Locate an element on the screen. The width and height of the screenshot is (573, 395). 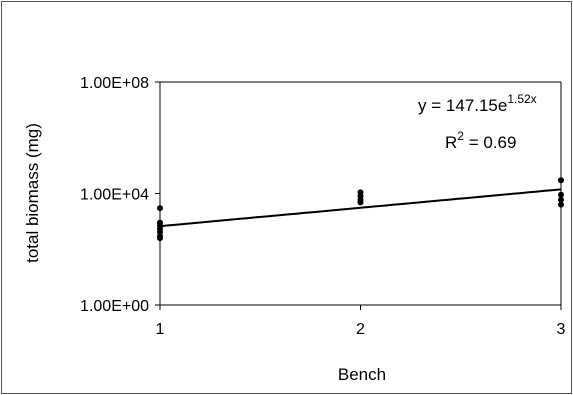
r2-value: = 0.69 is located at coordinates (490, 142).